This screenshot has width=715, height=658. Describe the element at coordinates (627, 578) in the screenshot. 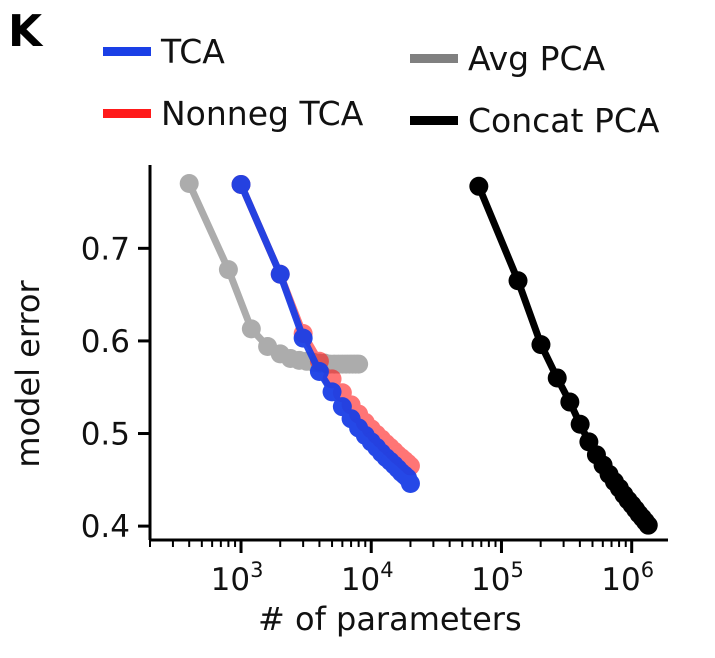

I see `x-tick-label: 10⁶` at that location.